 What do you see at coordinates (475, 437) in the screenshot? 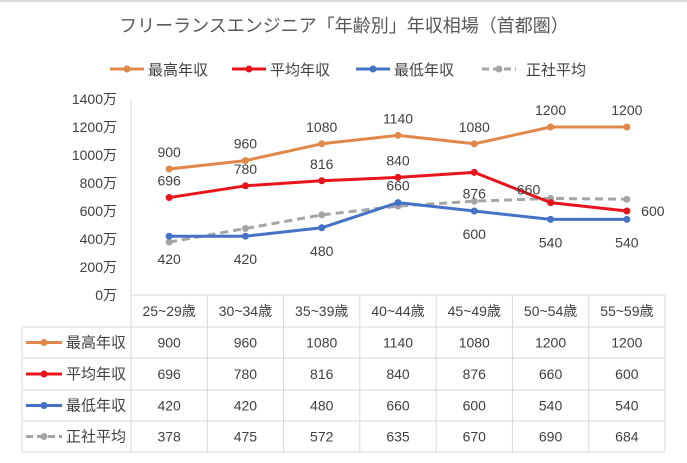
I see `table-cell: 670` at bounding box center [475, 437].